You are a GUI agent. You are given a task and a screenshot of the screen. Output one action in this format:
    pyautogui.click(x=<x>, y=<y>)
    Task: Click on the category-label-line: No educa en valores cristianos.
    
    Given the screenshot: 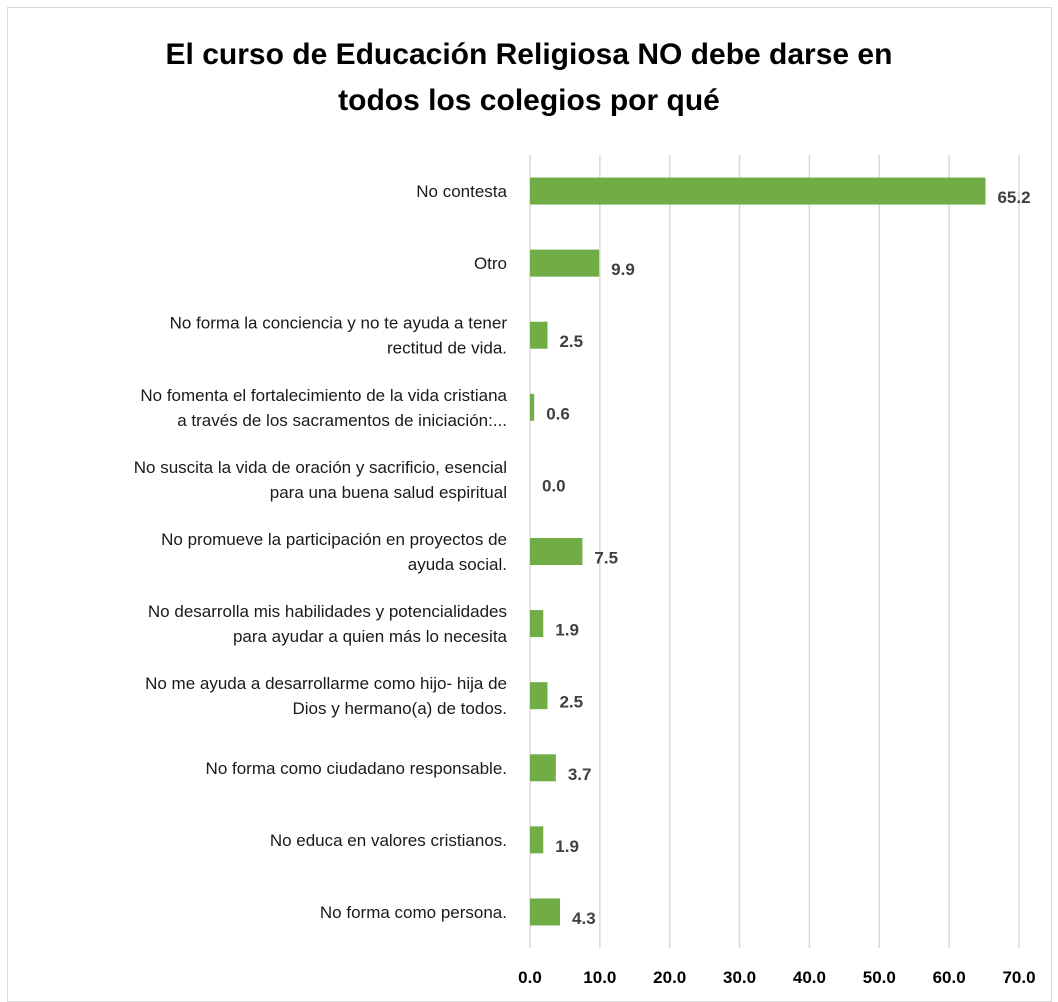 What is the action you would take?
    pyautogui.click(x=388, y=840)
    